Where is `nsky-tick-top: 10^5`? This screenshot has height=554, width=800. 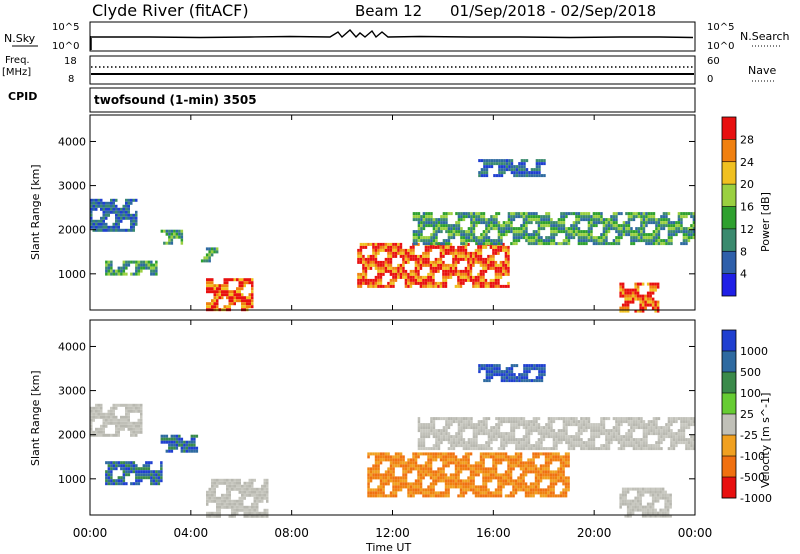
nsky-tick-top: 10^5 is located at coordinates (65, 27).